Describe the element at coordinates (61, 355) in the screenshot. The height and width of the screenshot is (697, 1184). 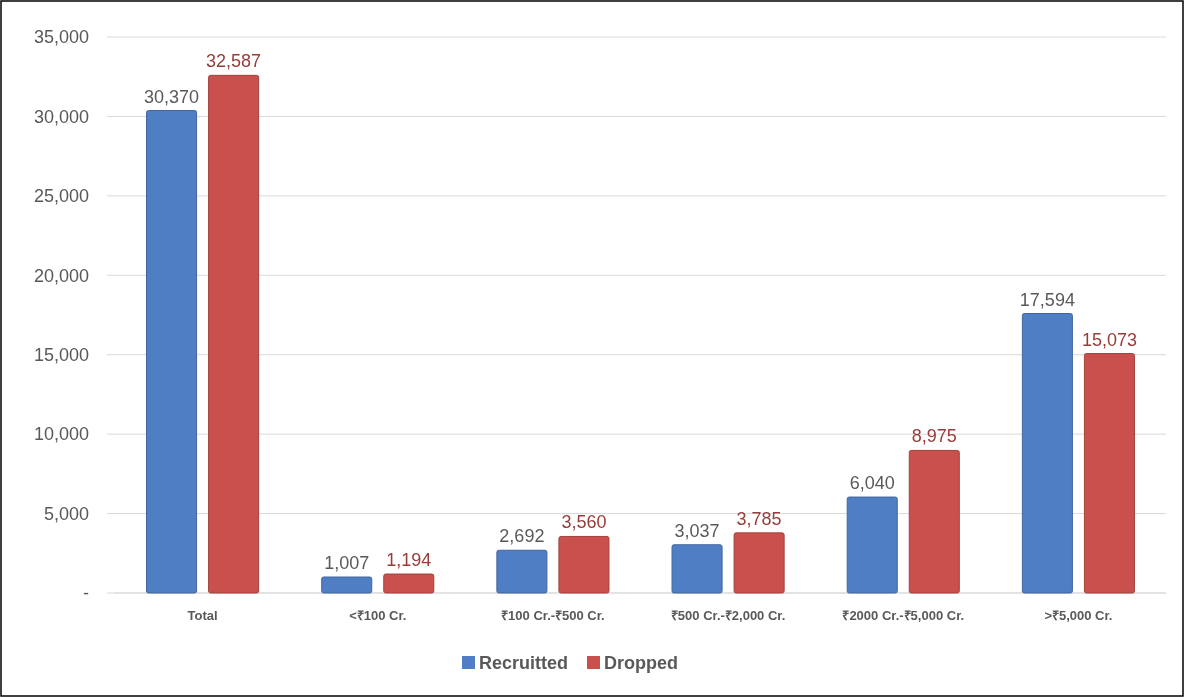
I see `y-tick-label: 15,000` at that location.